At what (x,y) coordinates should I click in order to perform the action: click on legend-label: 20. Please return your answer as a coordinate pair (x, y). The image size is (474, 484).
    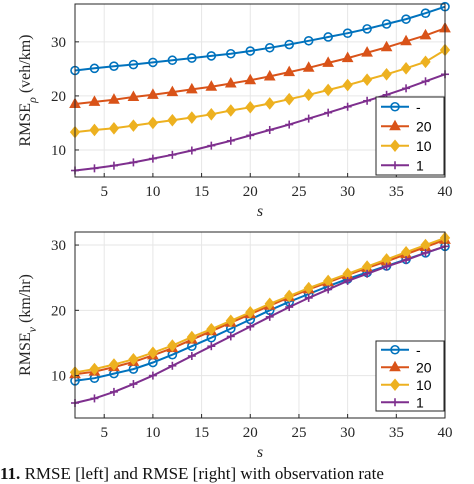
    Looking at the image, I should click on (424, 367).